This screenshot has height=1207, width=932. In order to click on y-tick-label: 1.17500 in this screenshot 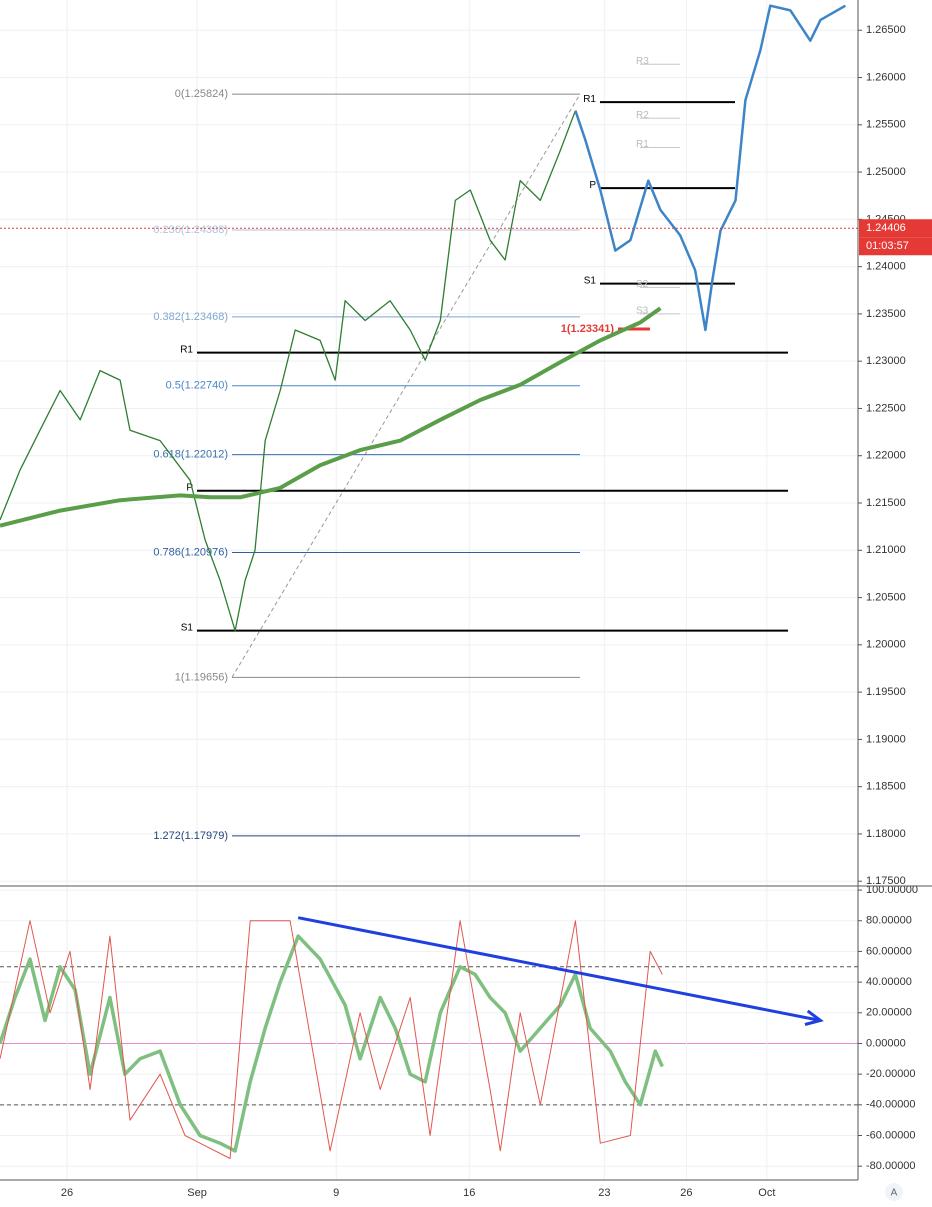, I will do `click(886, 881)`.